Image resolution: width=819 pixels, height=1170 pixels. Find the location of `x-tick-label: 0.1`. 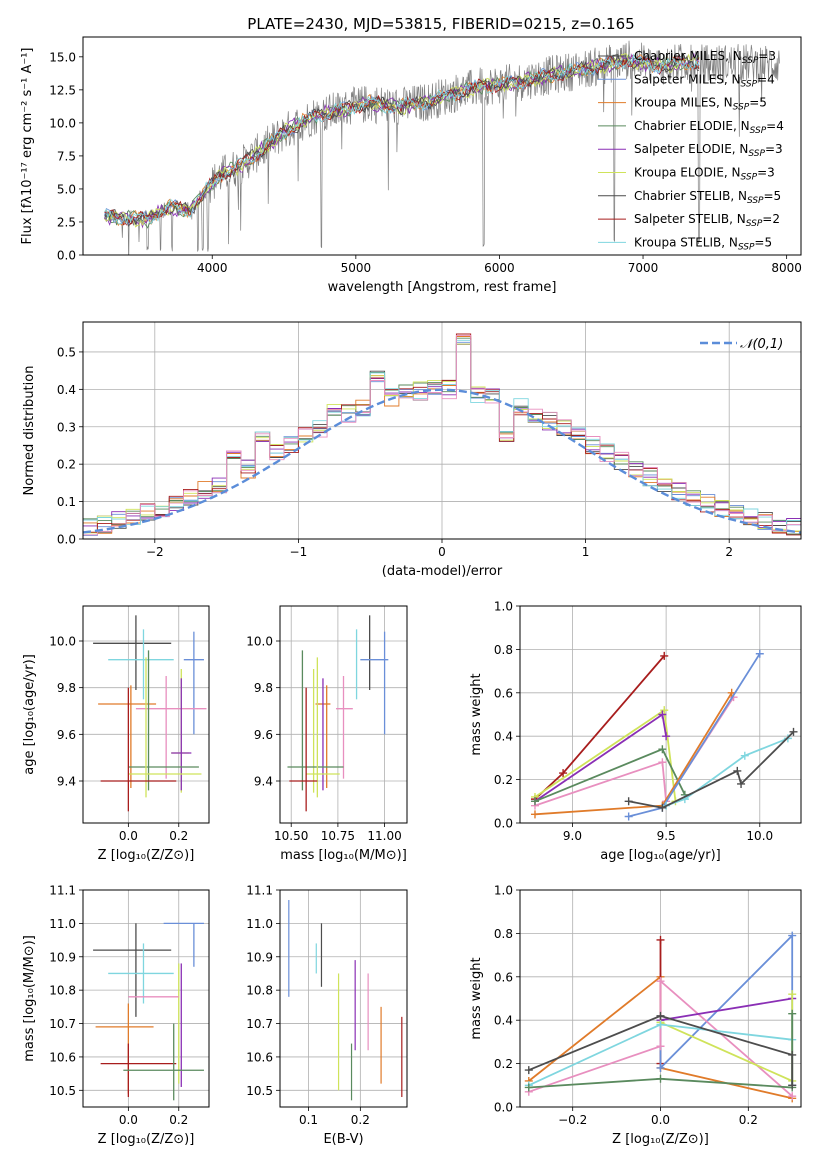

x-tick-label: 0.1 is located at coordinates (308, 1120).